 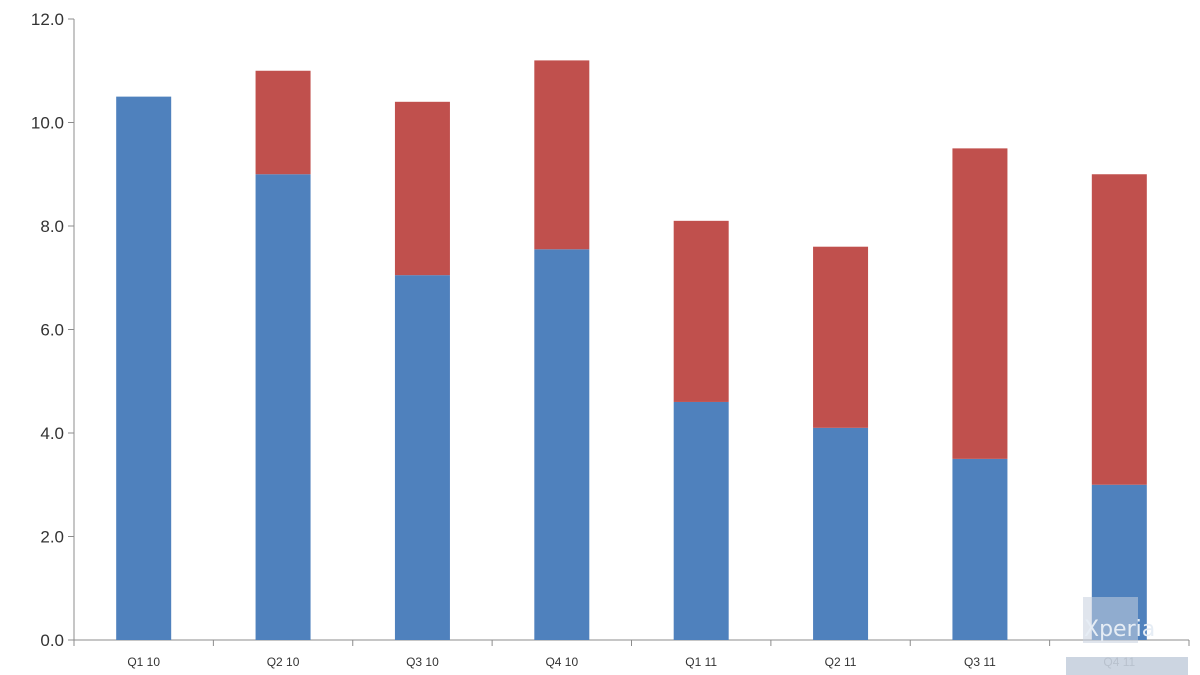 I want to click on y-tick-label: 12.0, so click(x=47, y=19).